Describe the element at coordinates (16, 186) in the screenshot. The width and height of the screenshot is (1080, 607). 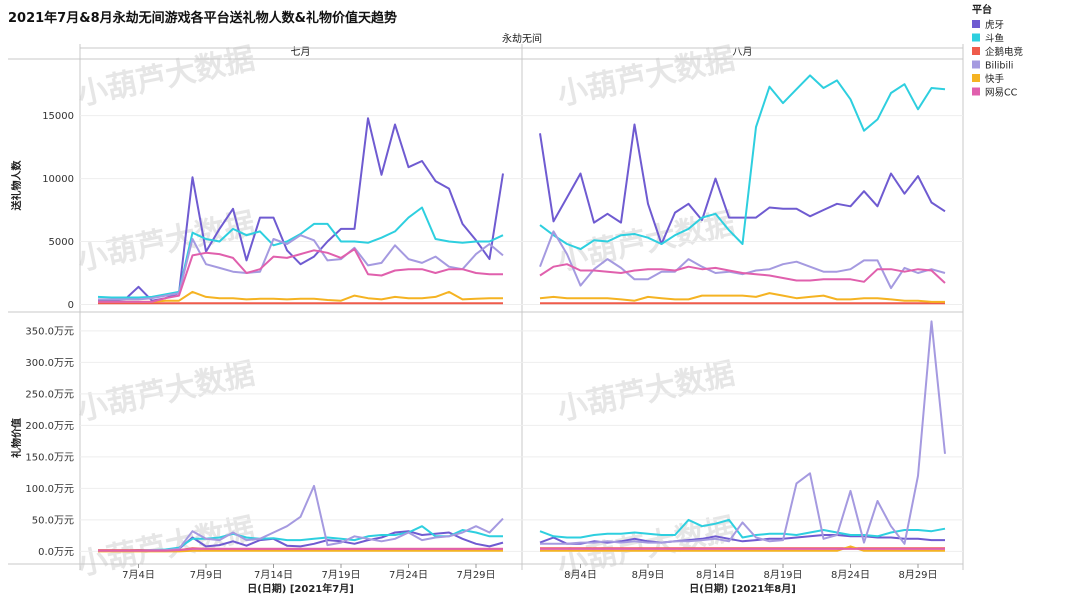
I see `y-axis-label: 送礼物人数` at that location.